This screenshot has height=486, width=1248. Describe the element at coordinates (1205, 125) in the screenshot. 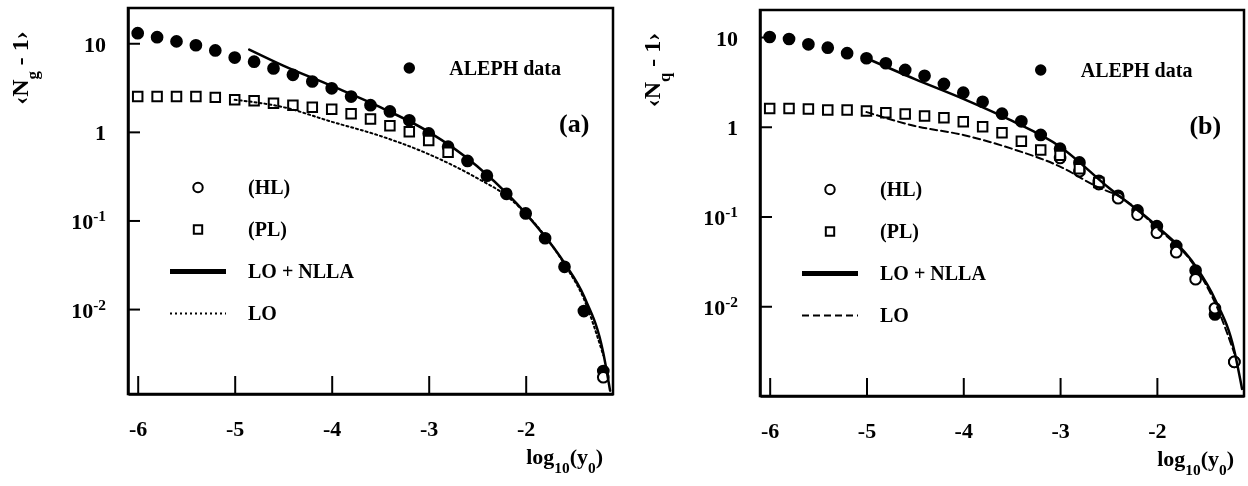

I see `annotation: (b)` at that location.